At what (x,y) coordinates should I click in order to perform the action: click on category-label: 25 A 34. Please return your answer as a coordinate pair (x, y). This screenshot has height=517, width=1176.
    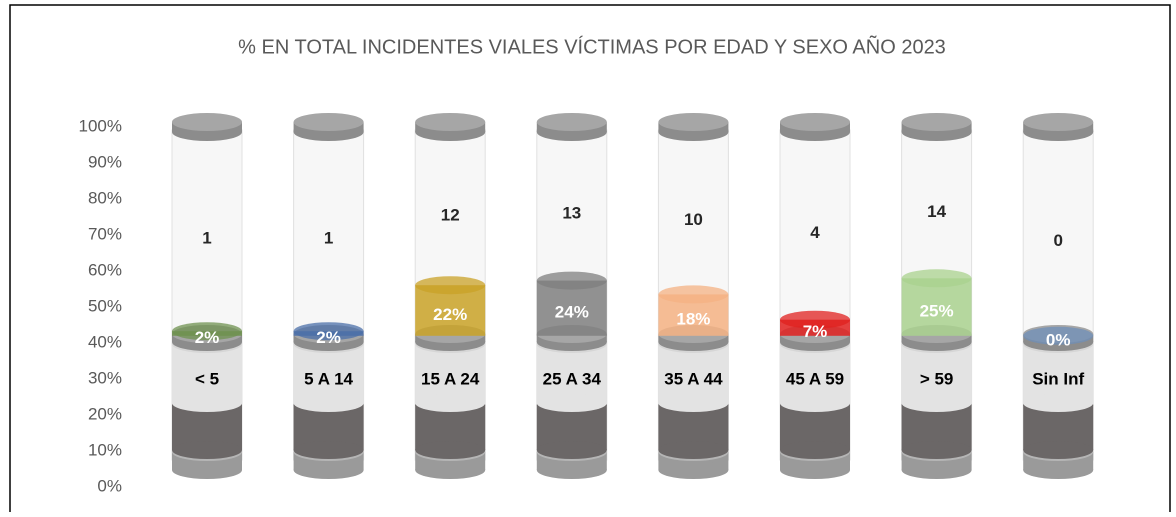
    Looking at the image, I should click on (572, 378).